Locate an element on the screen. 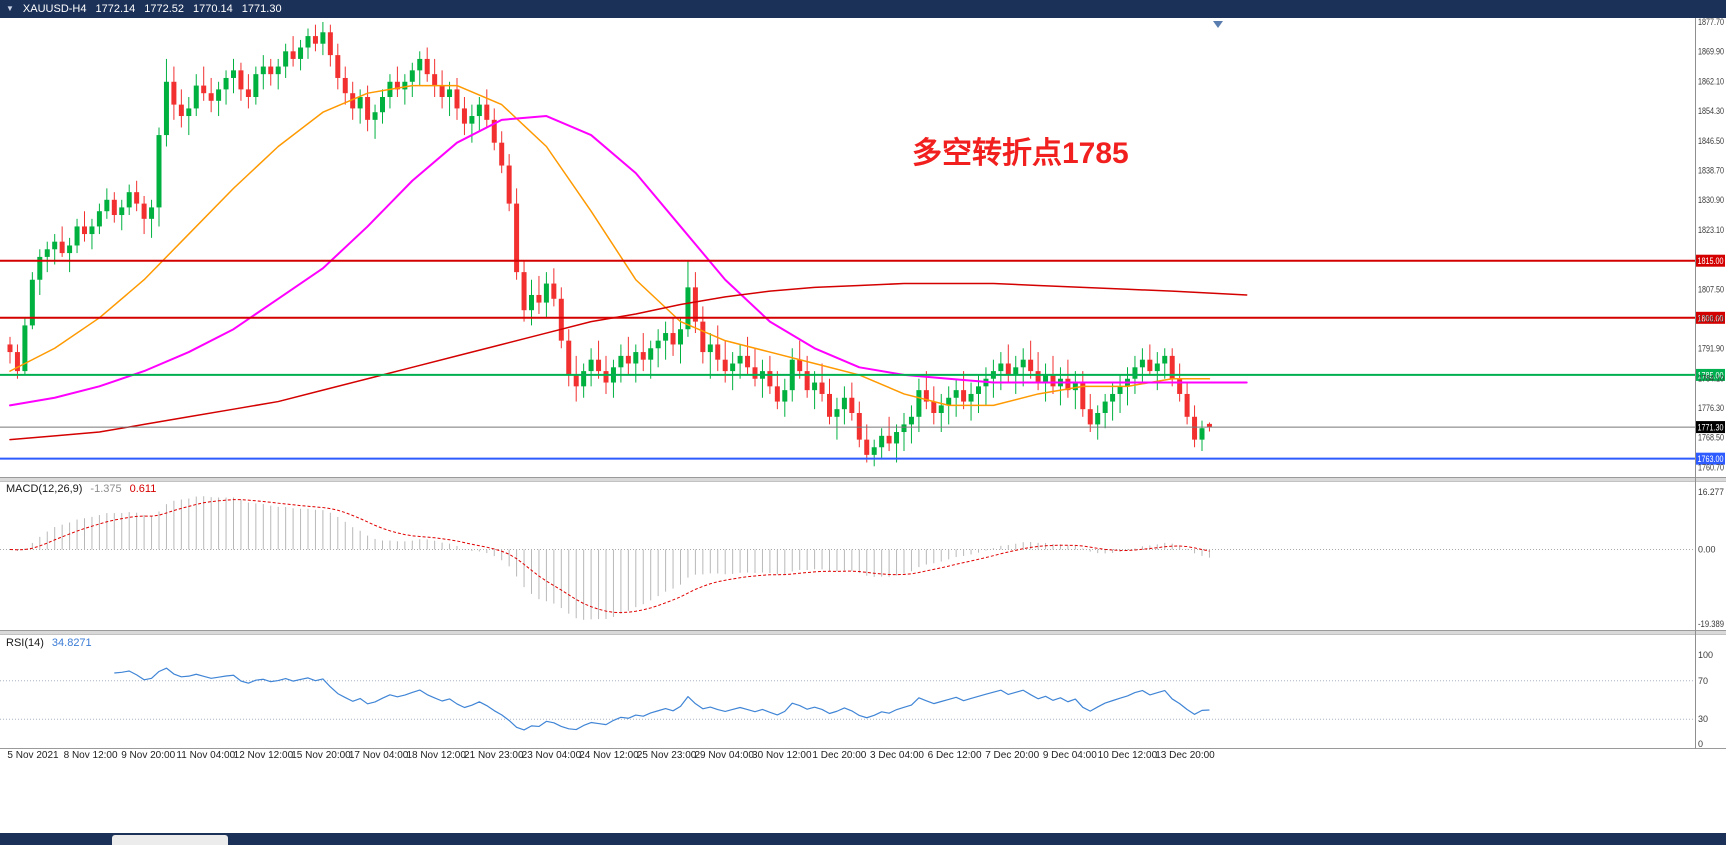 This screenshot has width=1726, height=845. rsi-tick: 0 is located at coordinates (1700, 744).